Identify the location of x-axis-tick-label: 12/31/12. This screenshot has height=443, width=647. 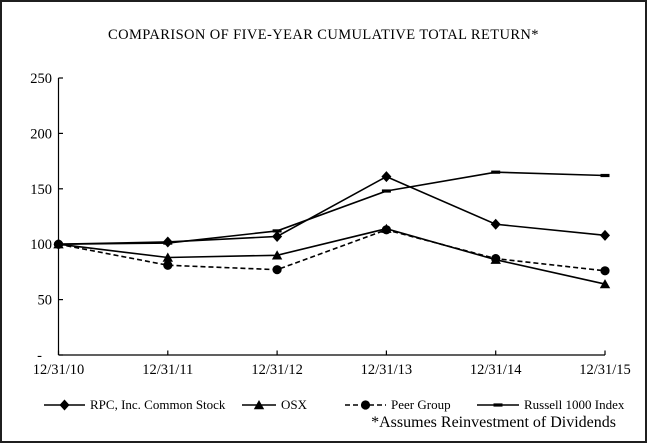
(277, 370).